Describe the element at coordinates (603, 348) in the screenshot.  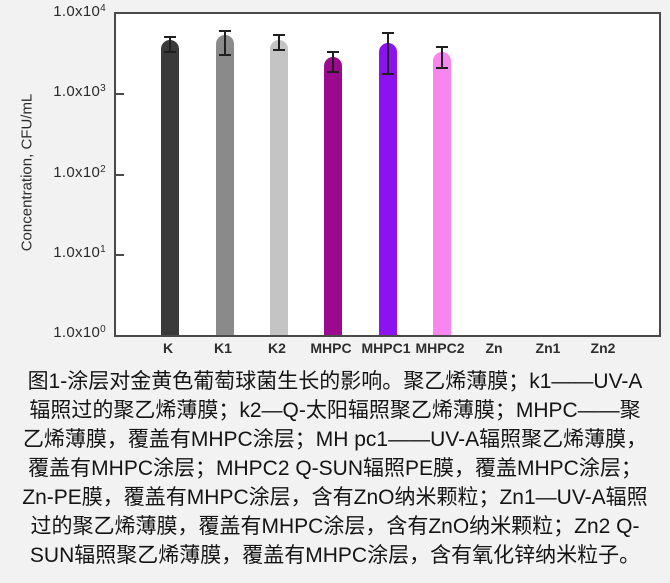
I see `x-tick-label-Zn2: Zn2` at that location.